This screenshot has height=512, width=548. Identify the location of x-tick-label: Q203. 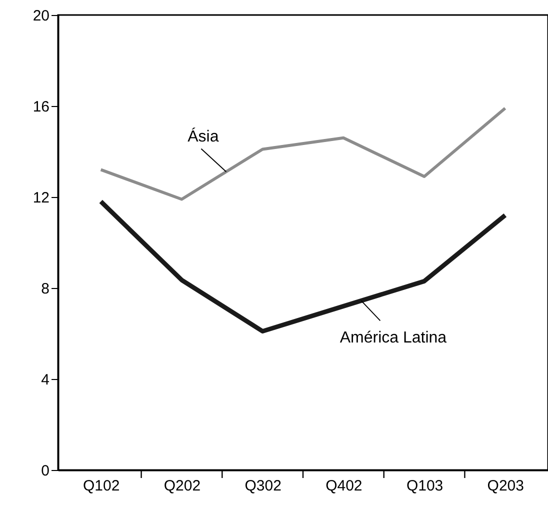
(505, 486).